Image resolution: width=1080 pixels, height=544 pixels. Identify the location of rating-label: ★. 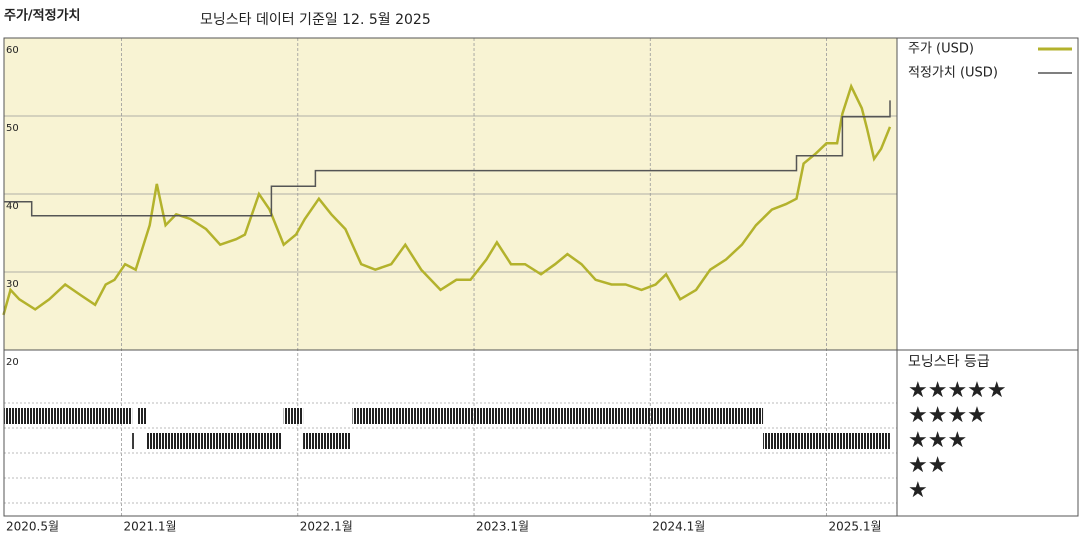
(918, 490).